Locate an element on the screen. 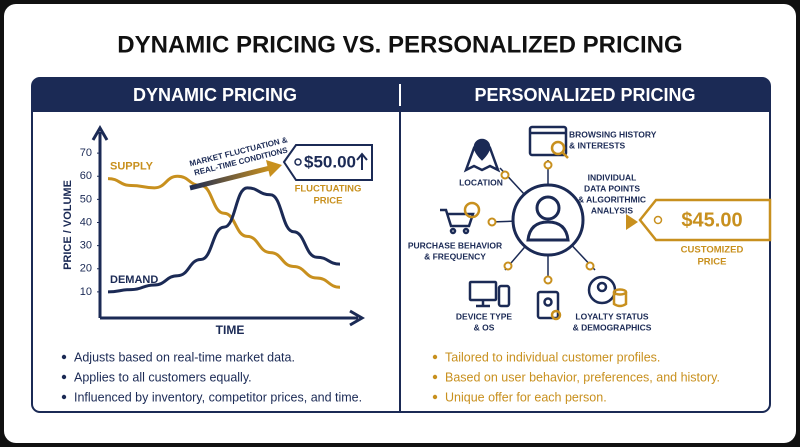  y-tick-label: 10 is located at coordinates (86, 292).